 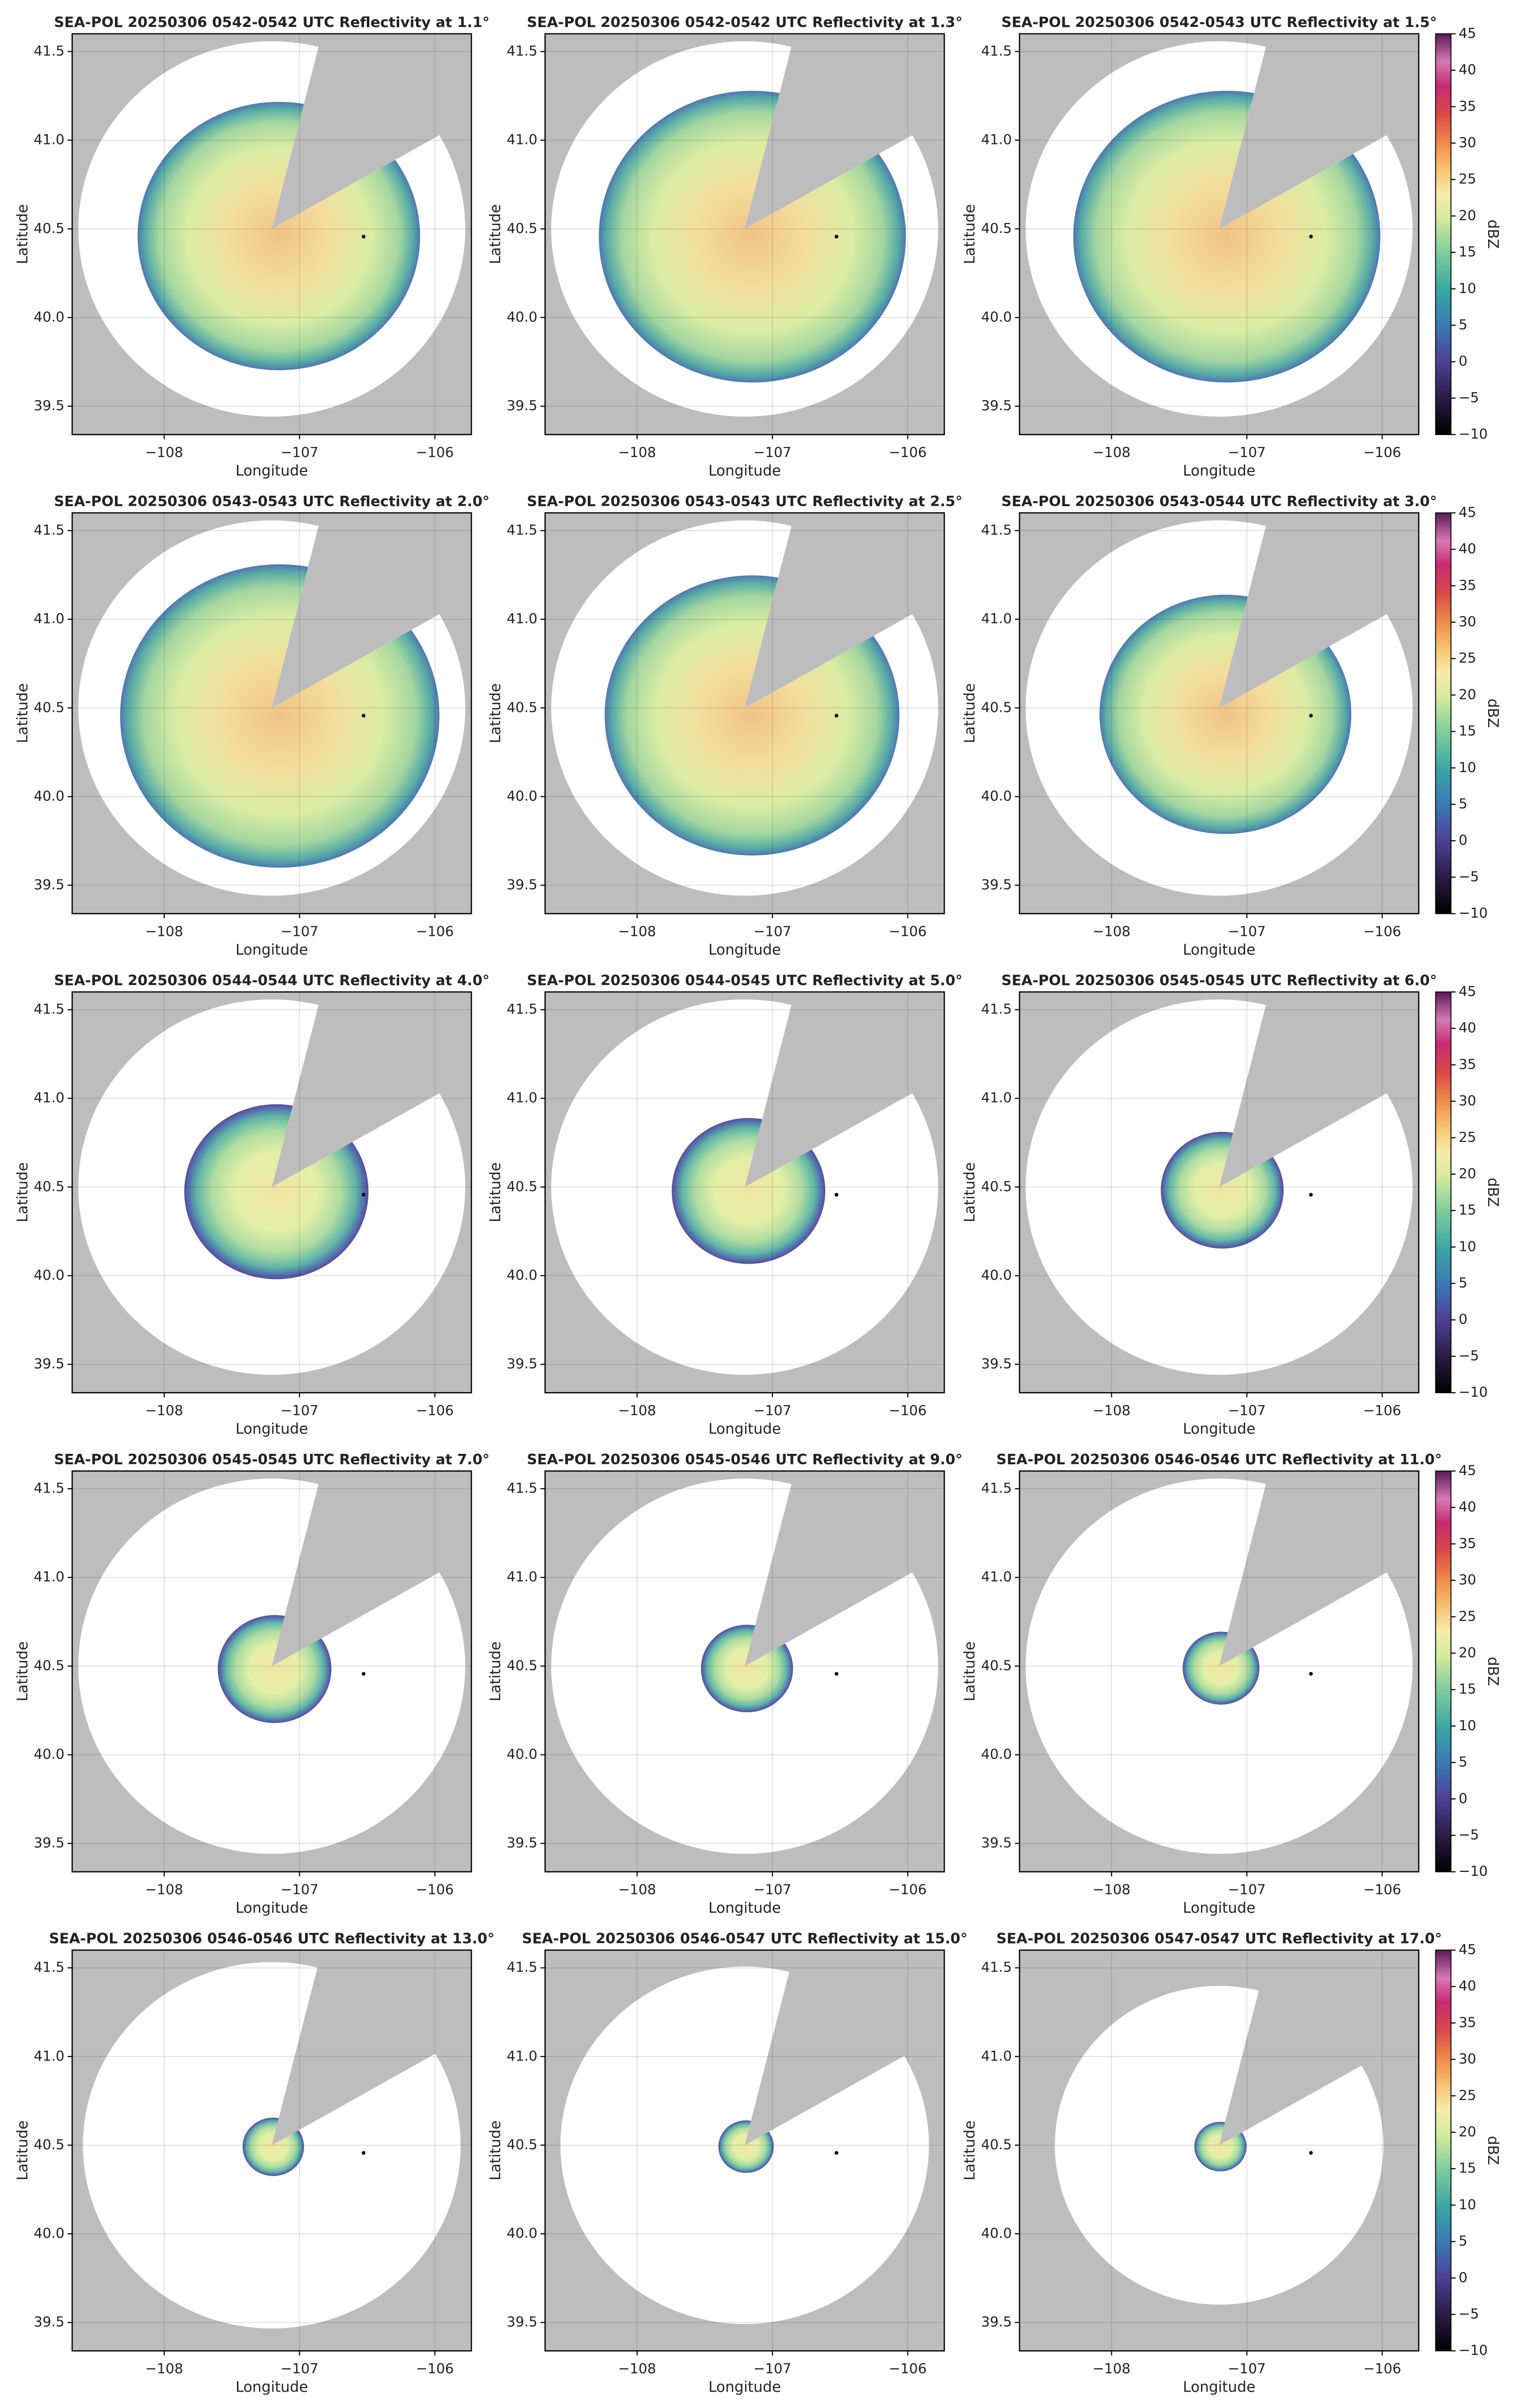 What do you see at coordinates (1467, 69) in the screenshot?
I see `colorbar-tick-label: 40` at bounding box center [1467, 69].